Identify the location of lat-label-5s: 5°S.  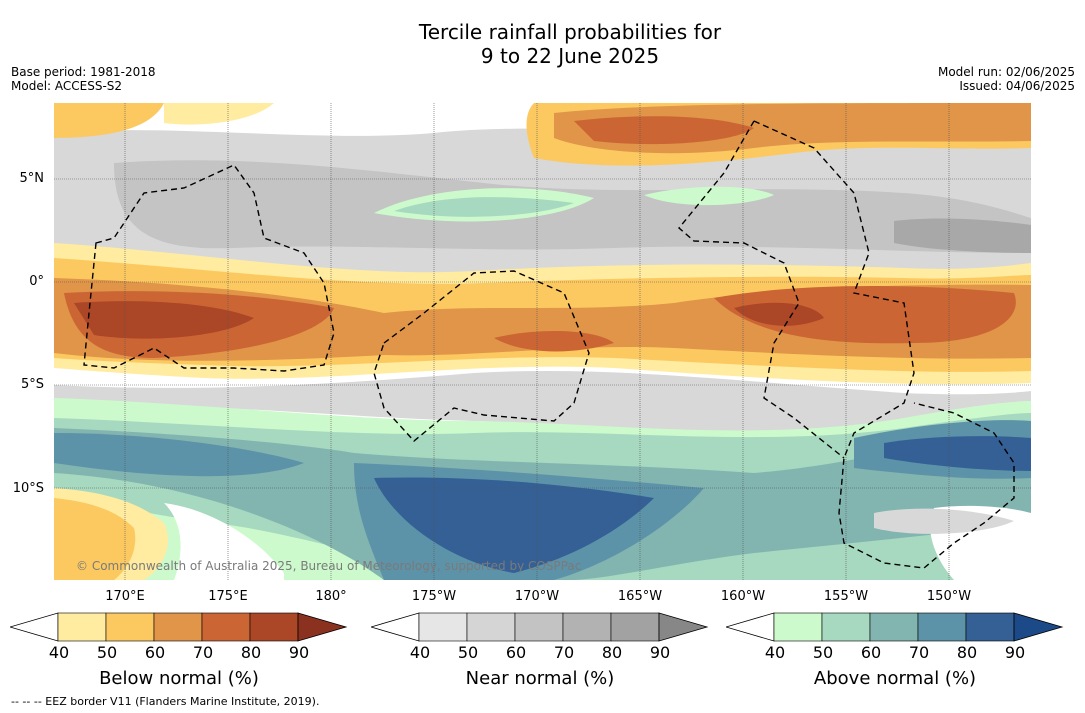
(32, 384).